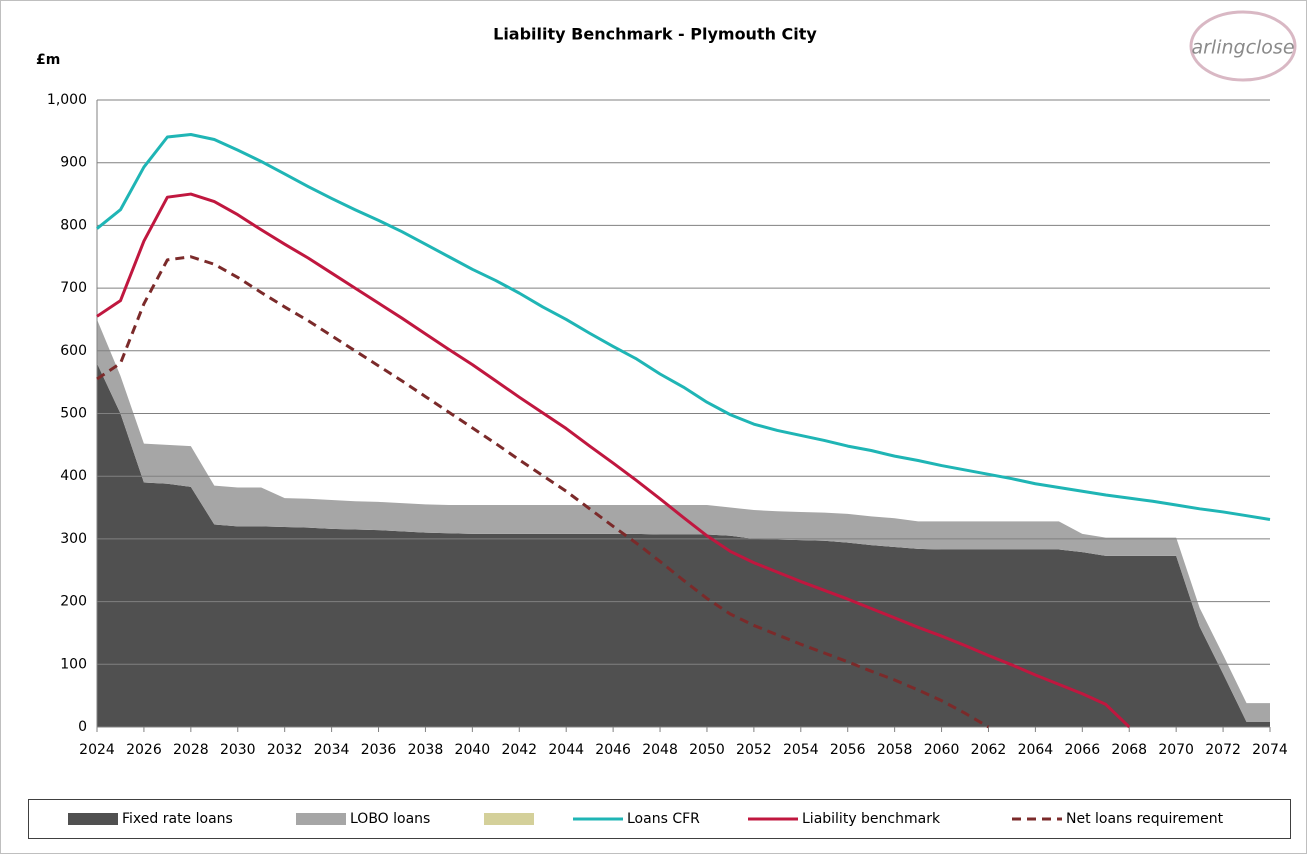 The width and height of the screenshot is (1308, 855). Describe the element at coordinates (73, 476) in the screenshot. I see `y-tick-label: 400` at that location.